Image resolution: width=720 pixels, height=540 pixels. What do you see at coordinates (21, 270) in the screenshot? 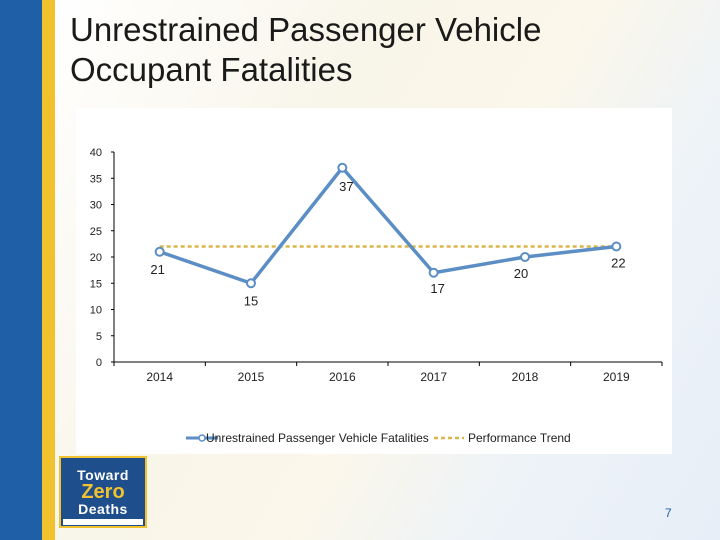
I see `sidebar-blue-bar` at bounding box center [21, 270].